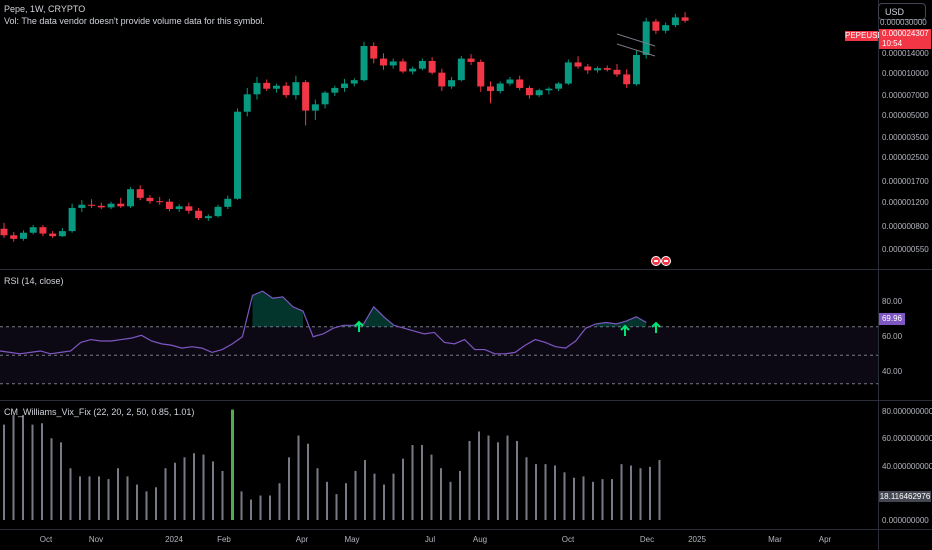 This screenshot has width=932, height=550. What do you see at coordinates (902, 11) in the screenshot?
I see `currency-button: USD` at bounding box center [902, 11].